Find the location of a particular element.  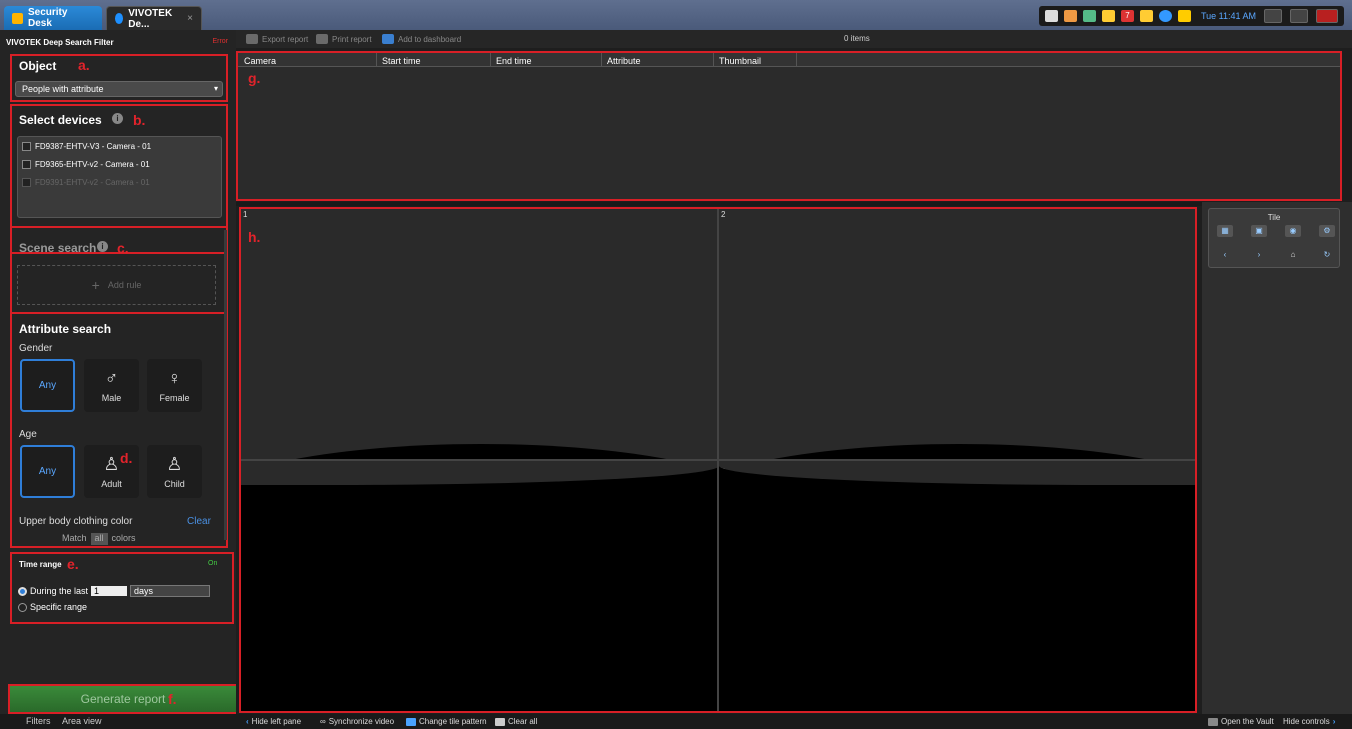

match-label: Match is located at coordinates (74, 538).